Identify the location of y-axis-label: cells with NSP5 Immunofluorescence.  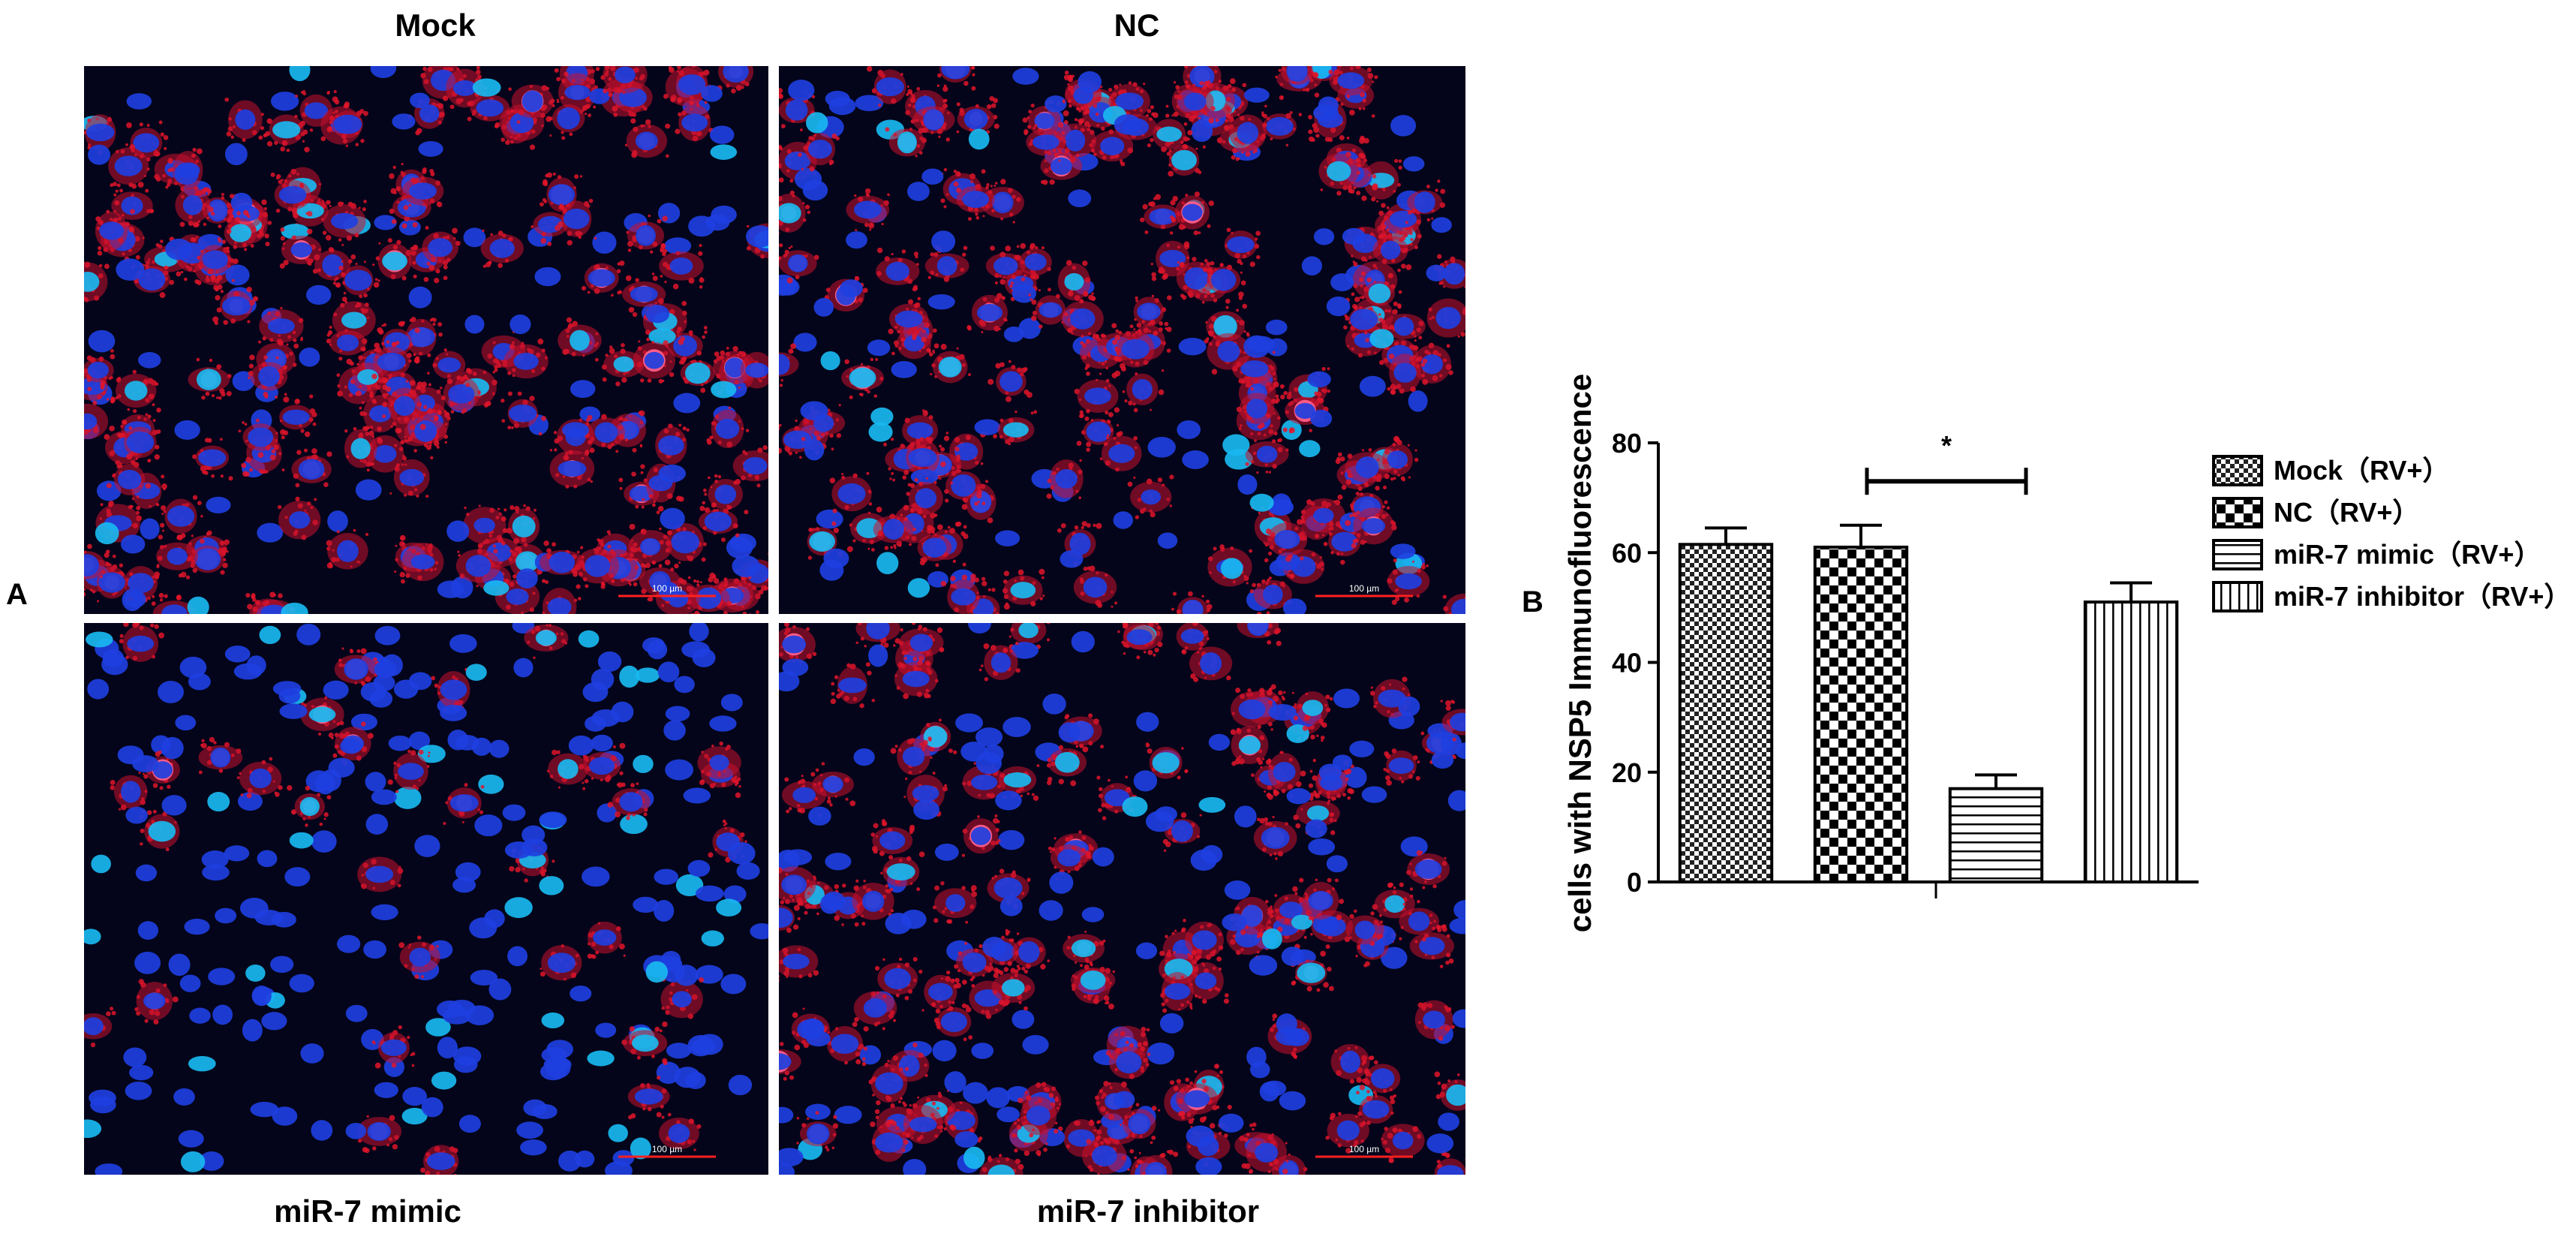
(1580, 653).